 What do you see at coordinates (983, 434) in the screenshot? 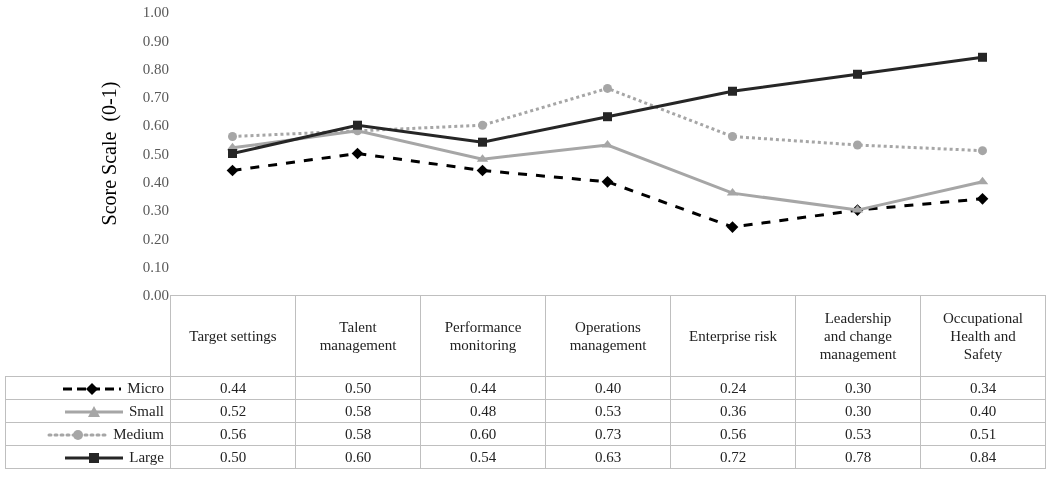
I see `data-label: 0.51` at bounding box center [983, 434].